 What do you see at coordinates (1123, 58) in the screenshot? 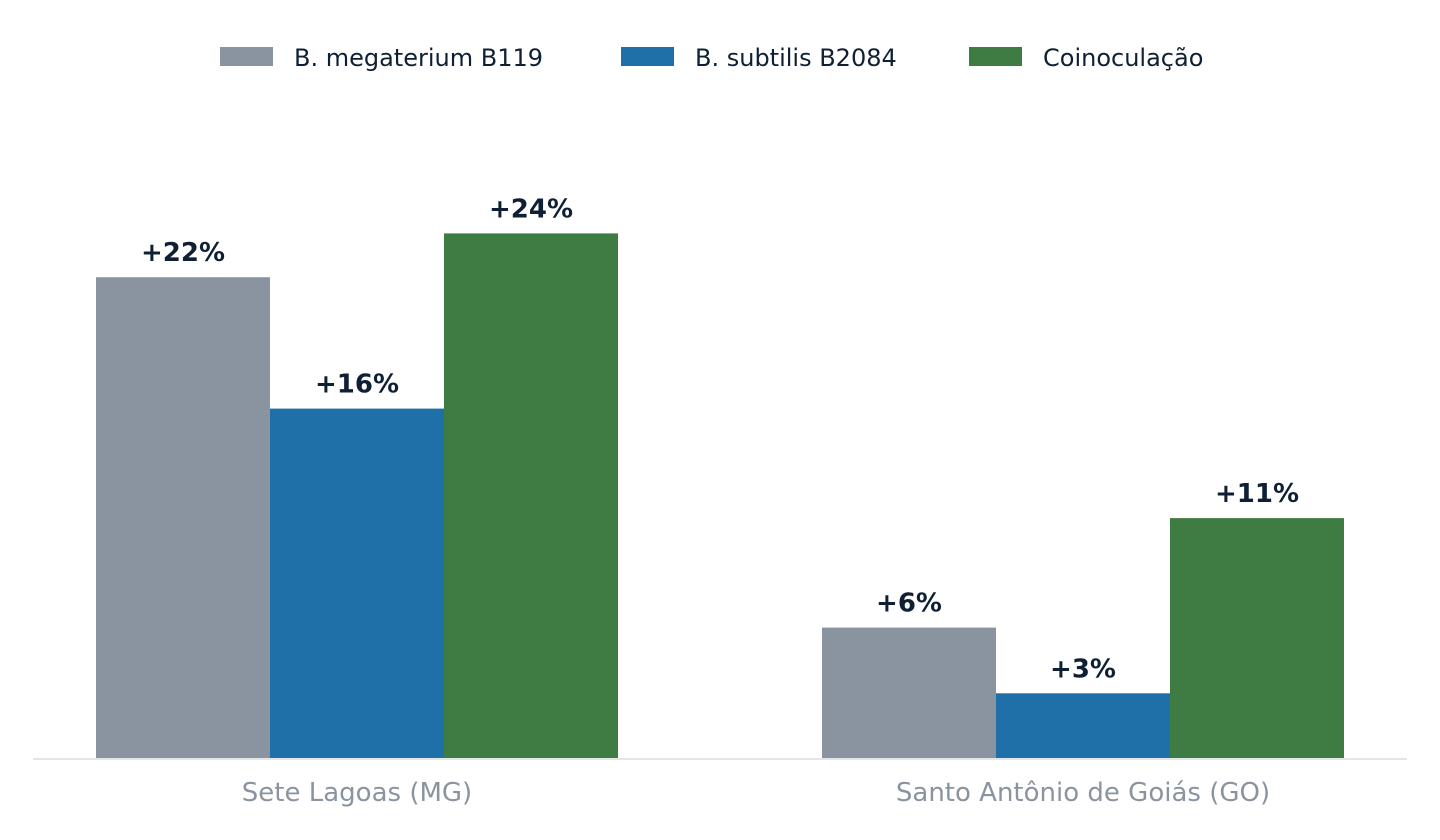
I see `legend-label: Coinoculação` at bounding box center [1123, 58].